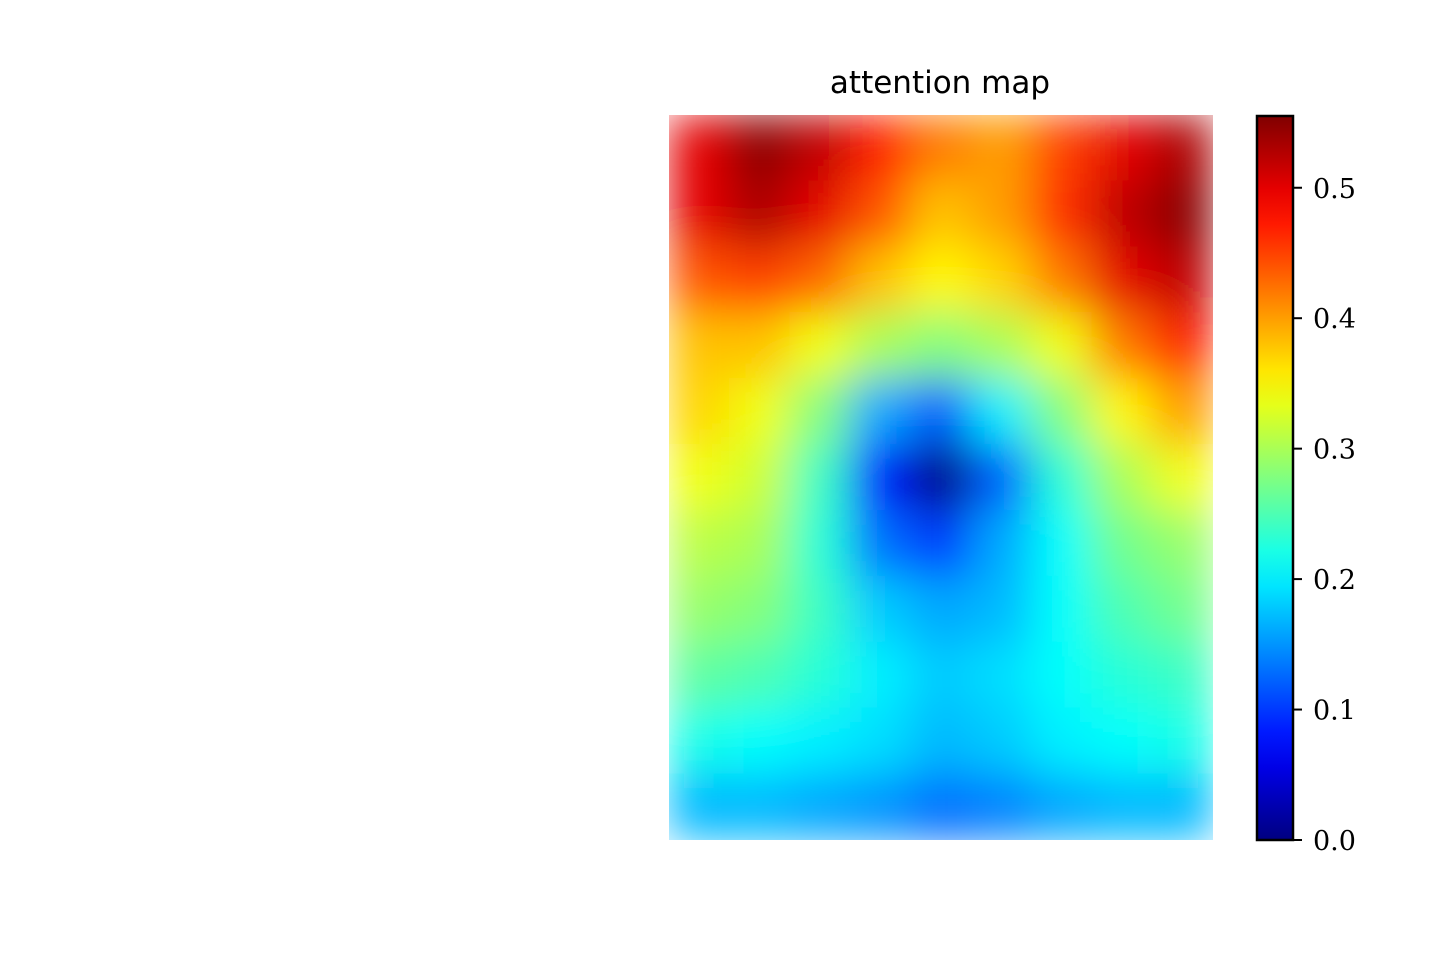 The image size is (1440, 960). I want to click on colorbar-tick-label: 0.3, so click(1334, 450).